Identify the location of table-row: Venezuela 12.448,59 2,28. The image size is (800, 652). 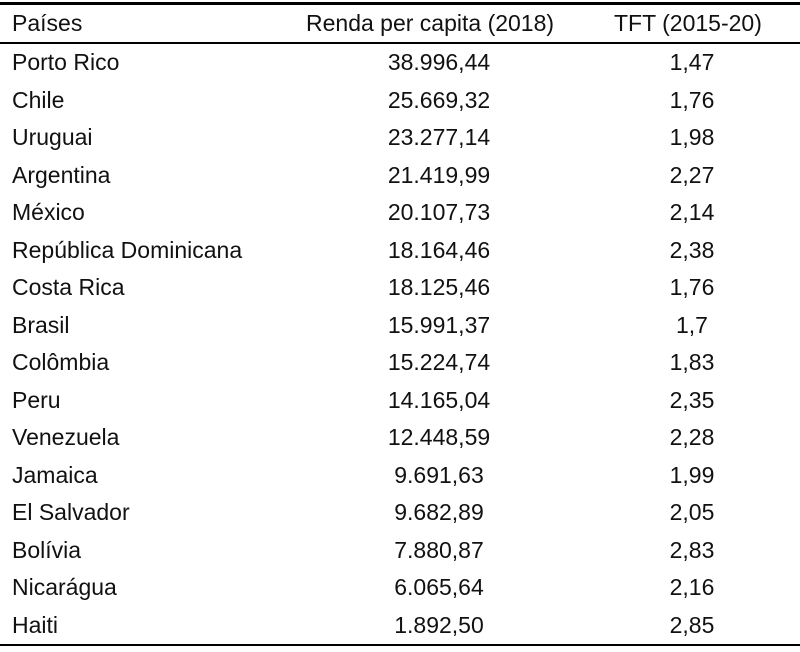
(400, 438).